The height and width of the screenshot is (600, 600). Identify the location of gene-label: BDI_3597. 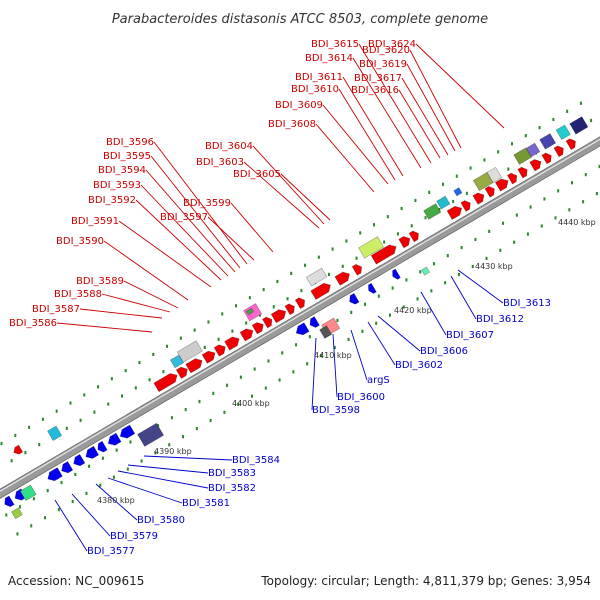
(184, 217).